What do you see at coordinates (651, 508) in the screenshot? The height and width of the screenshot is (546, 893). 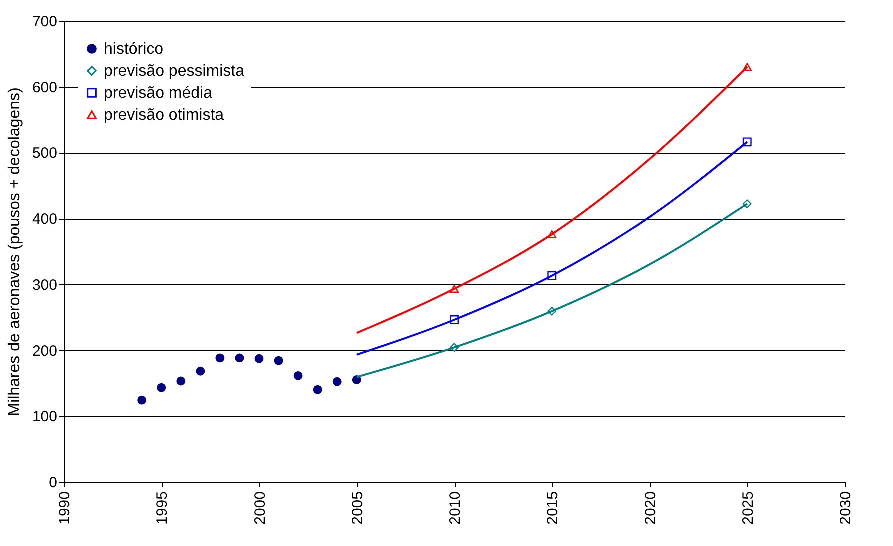 I see `x-tick-label: 2020` at bounding box center [651, 508].